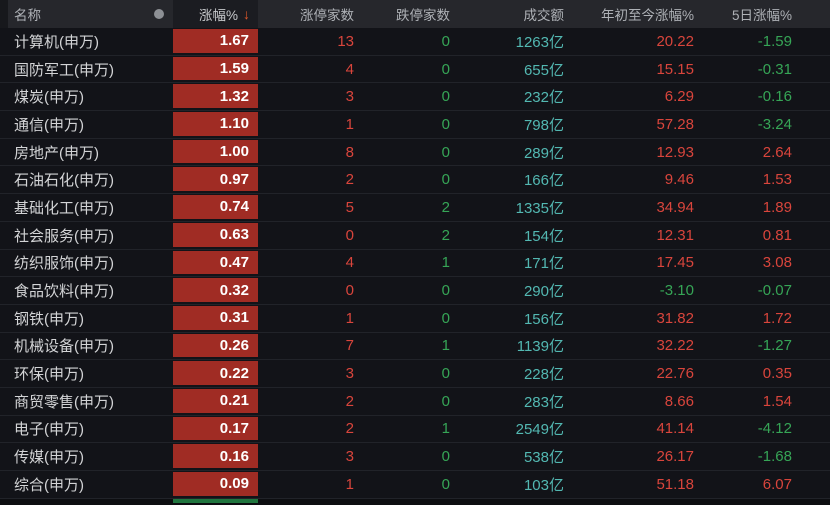 Image resolution: width=830 pixels, height=505 pixels. I want to click on change-percent-value: 0.47, so click(215, 262).